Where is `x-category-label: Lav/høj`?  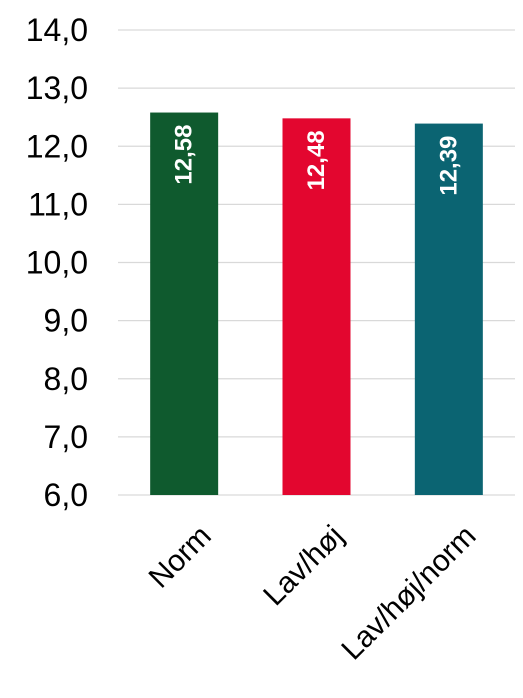 x-category-label: Lav/høj is located at coordinates (303, 565).